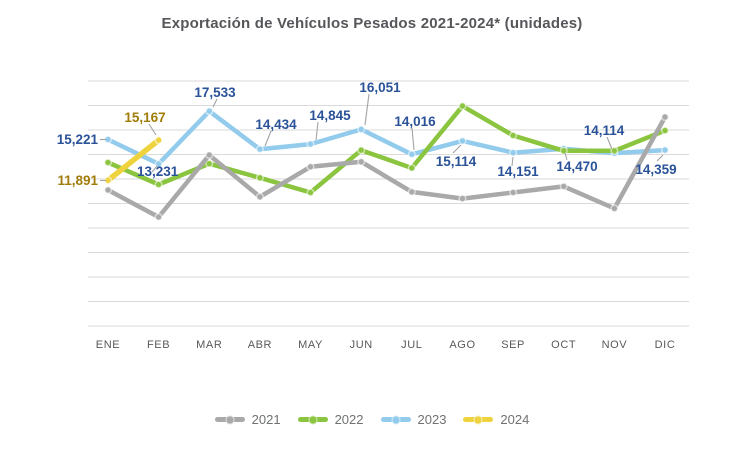 The width and height of the screenshot is (744, 454). What do you see at coordinates (566, 156) in the screenshot?
I see `label-leader-2023-oct` at bounding box center [566, 156].